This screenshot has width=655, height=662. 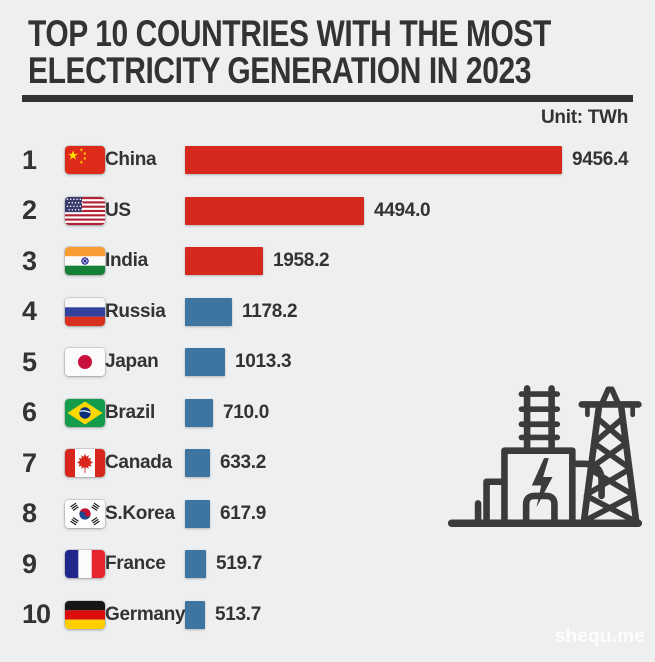 I want to click on rank-number: 8, so click(x=29, y=513).